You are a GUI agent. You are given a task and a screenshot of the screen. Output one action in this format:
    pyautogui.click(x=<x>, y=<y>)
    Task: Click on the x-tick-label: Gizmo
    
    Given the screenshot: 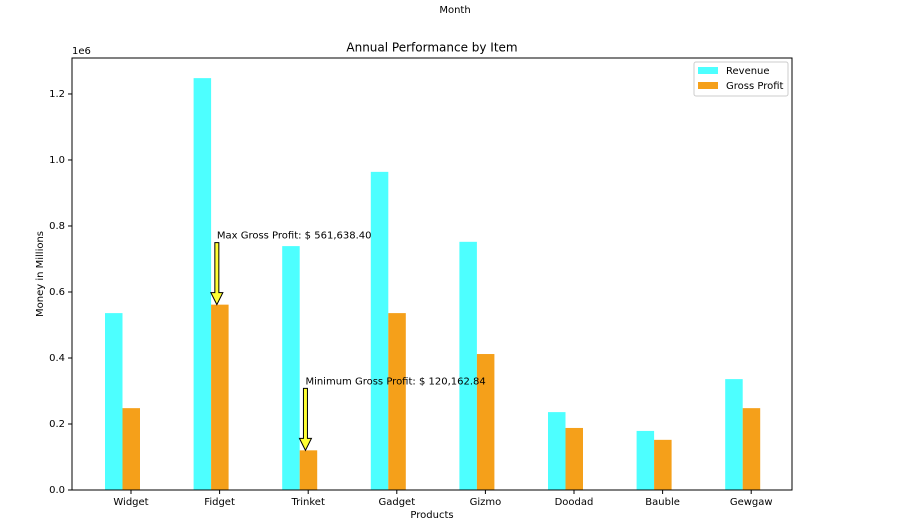 What is the action you would take?
    pyautogui.click(x=486, y=502)
    